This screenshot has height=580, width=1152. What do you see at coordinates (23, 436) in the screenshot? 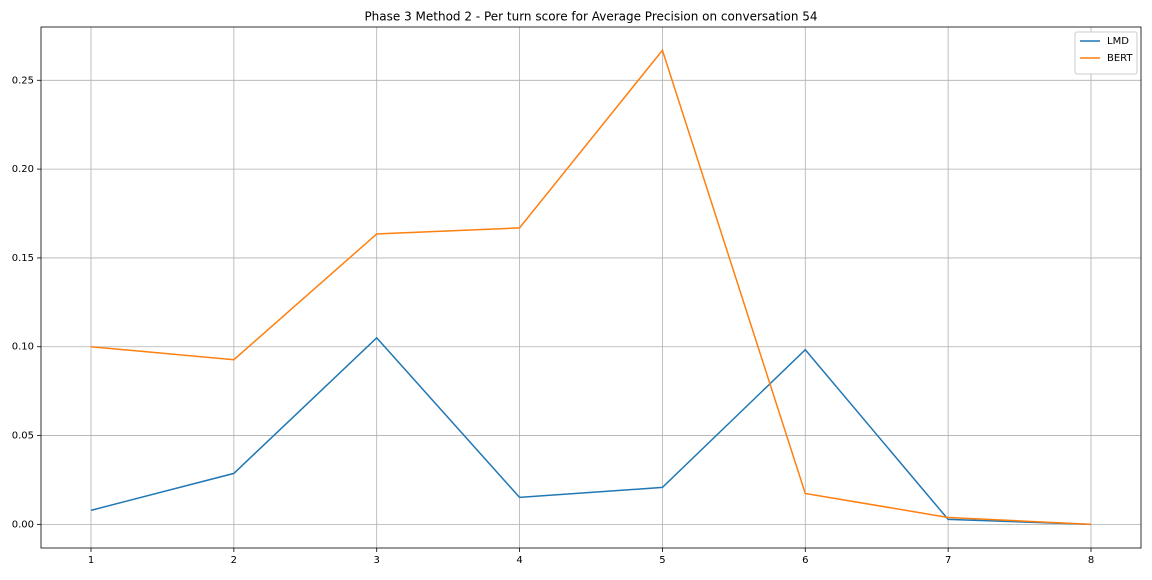
I see `y-tick-label: 0.05` at bounding box center [23, 436].